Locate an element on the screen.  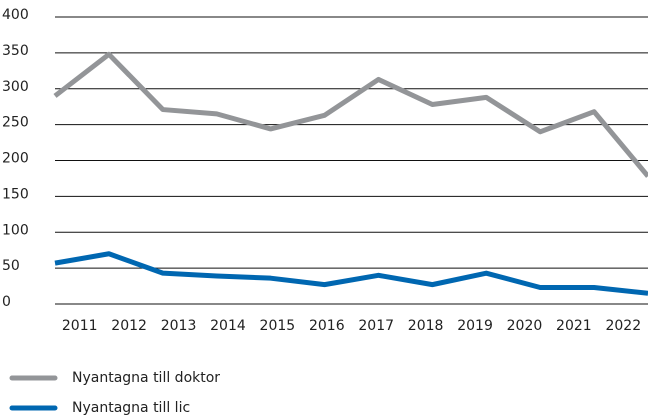
x-tick-label: 2019 is located at coordinates (475, 326).